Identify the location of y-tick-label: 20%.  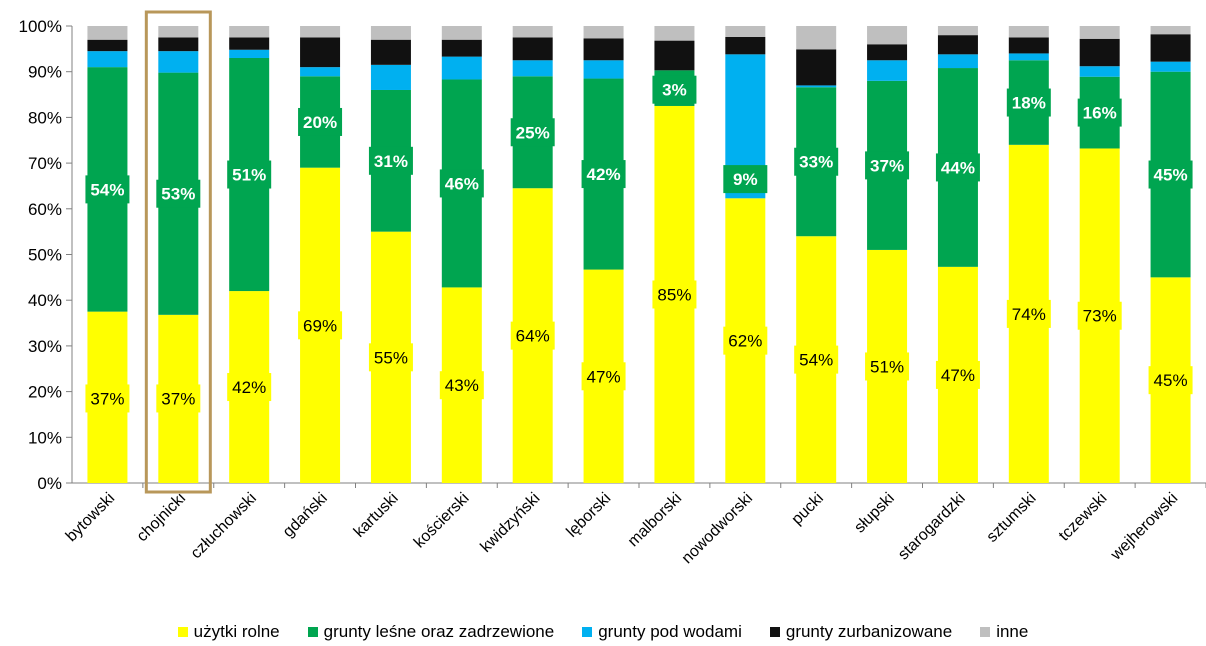
(45, 392).